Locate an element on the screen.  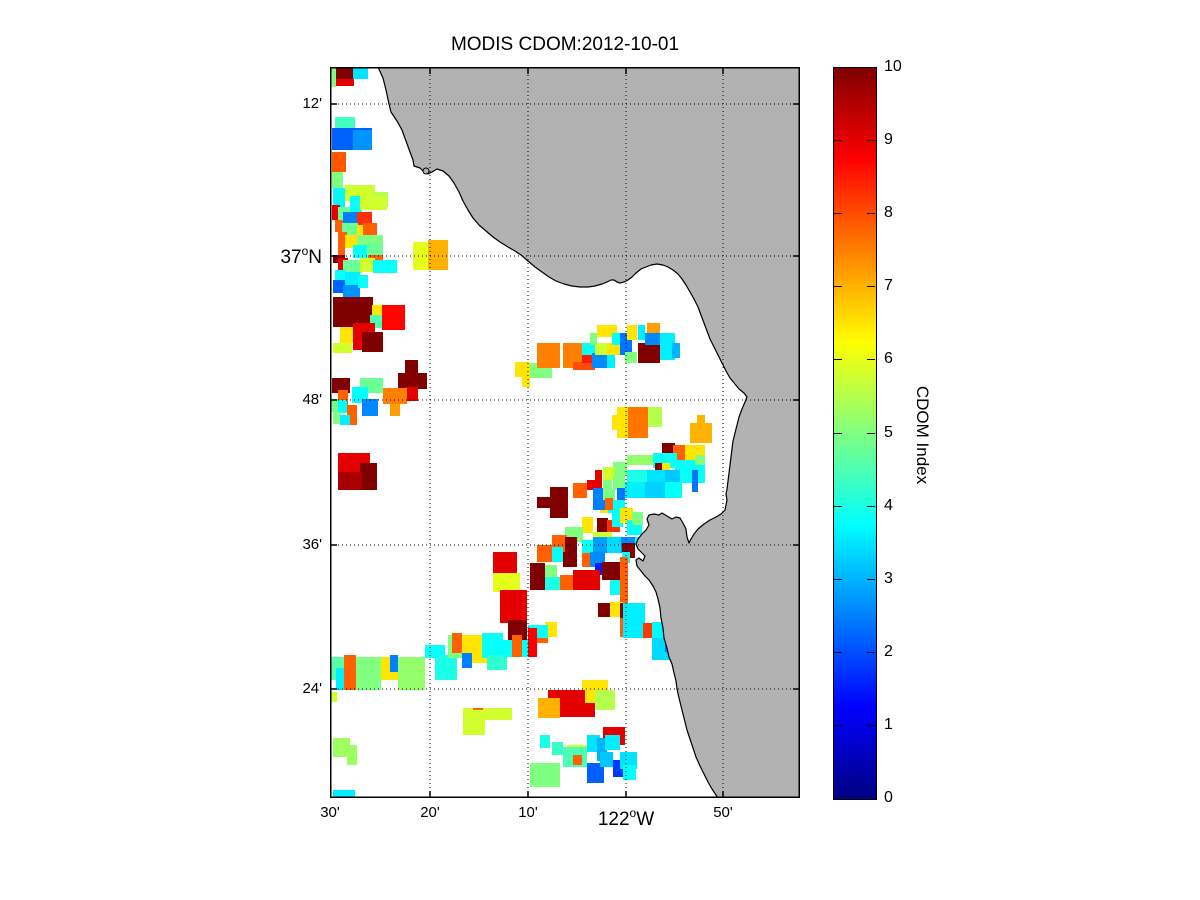
chart-title: MODIS CDOM:2012-10-01 is located at coordinates (565, 44).